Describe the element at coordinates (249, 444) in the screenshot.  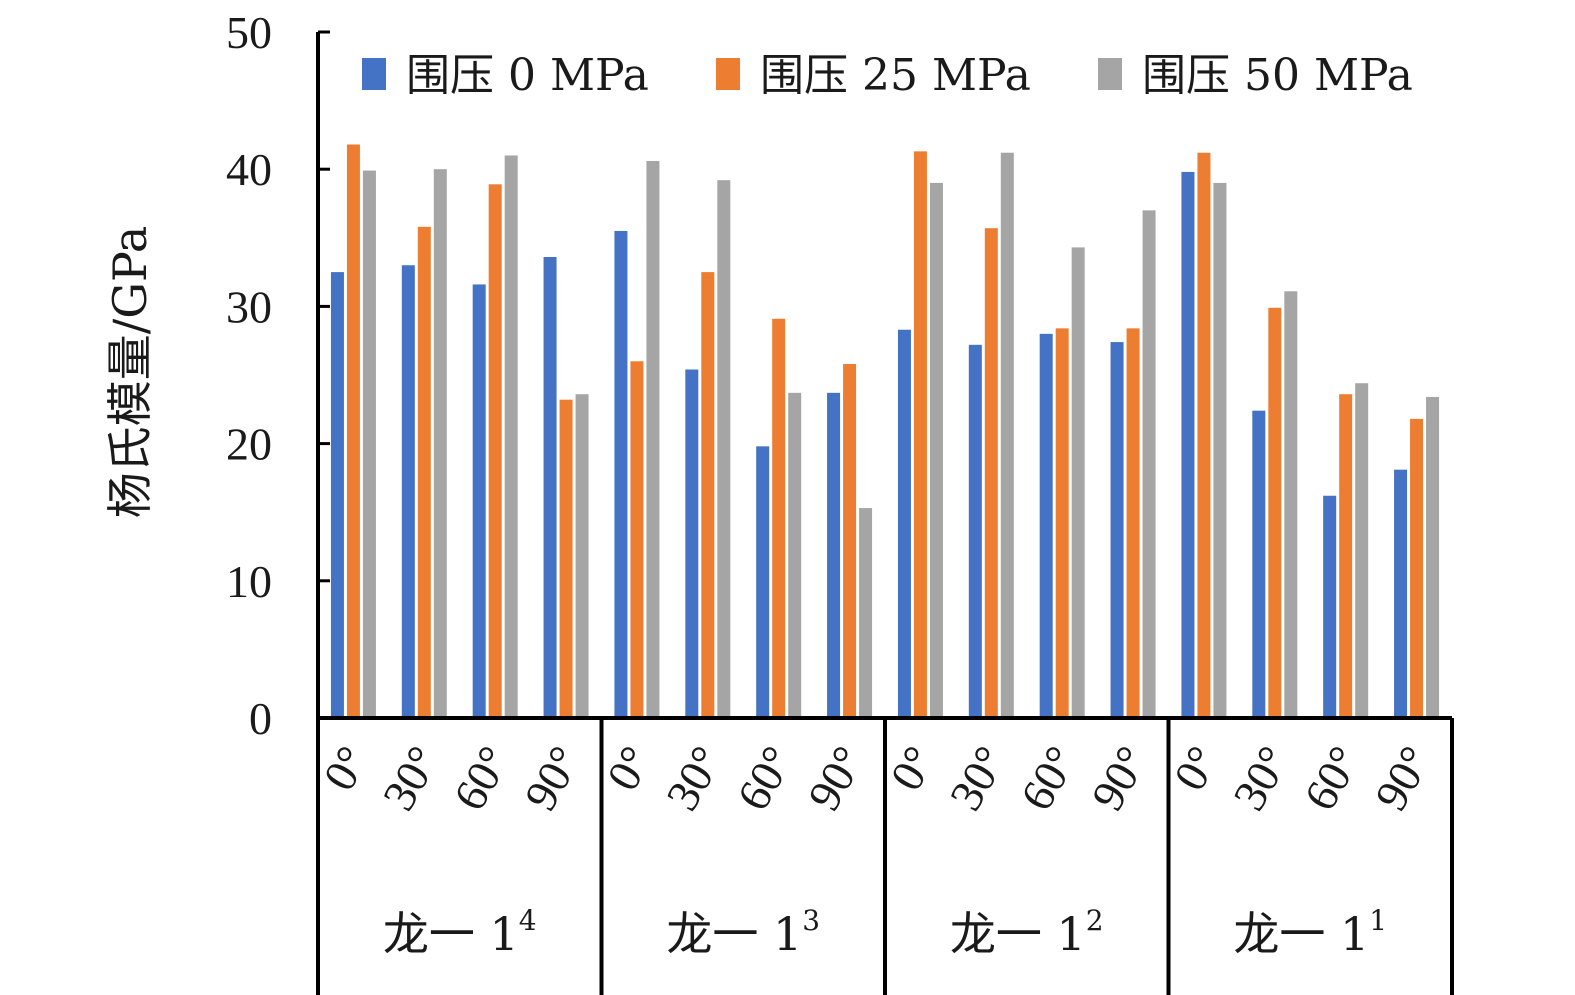
I see `y-tick-label: 20` at that location.